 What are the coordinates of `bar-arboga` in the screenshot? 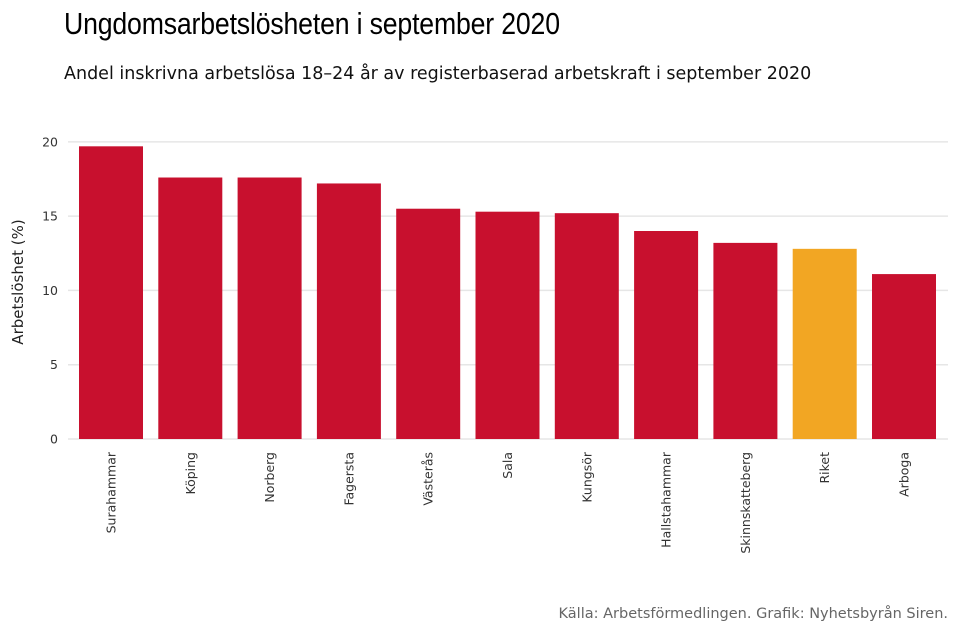 It's located at (904, 356).